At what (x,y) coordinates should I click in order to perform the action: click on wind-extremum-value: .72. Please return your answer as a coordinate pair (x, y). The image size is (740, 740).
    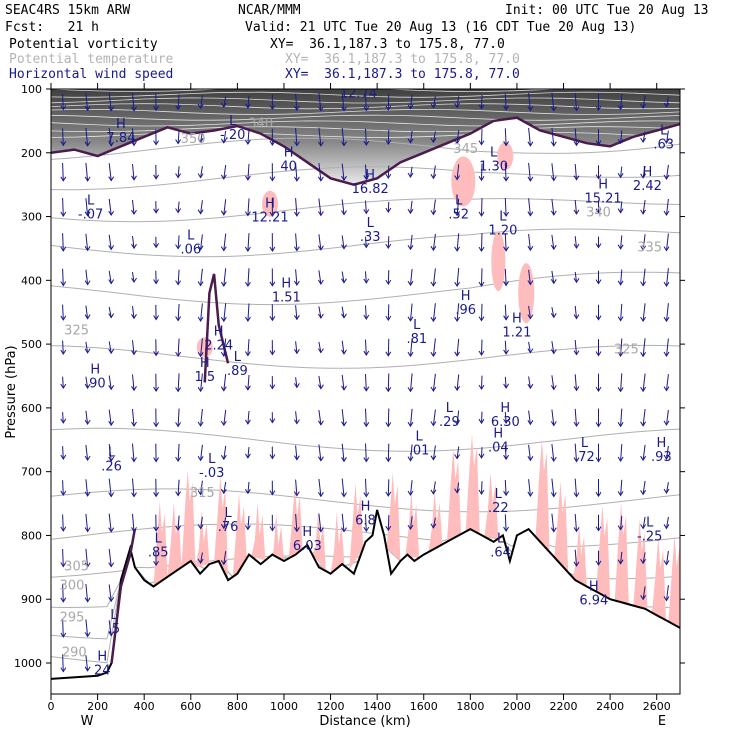
    Looking at the image, I should click on (584, 457).